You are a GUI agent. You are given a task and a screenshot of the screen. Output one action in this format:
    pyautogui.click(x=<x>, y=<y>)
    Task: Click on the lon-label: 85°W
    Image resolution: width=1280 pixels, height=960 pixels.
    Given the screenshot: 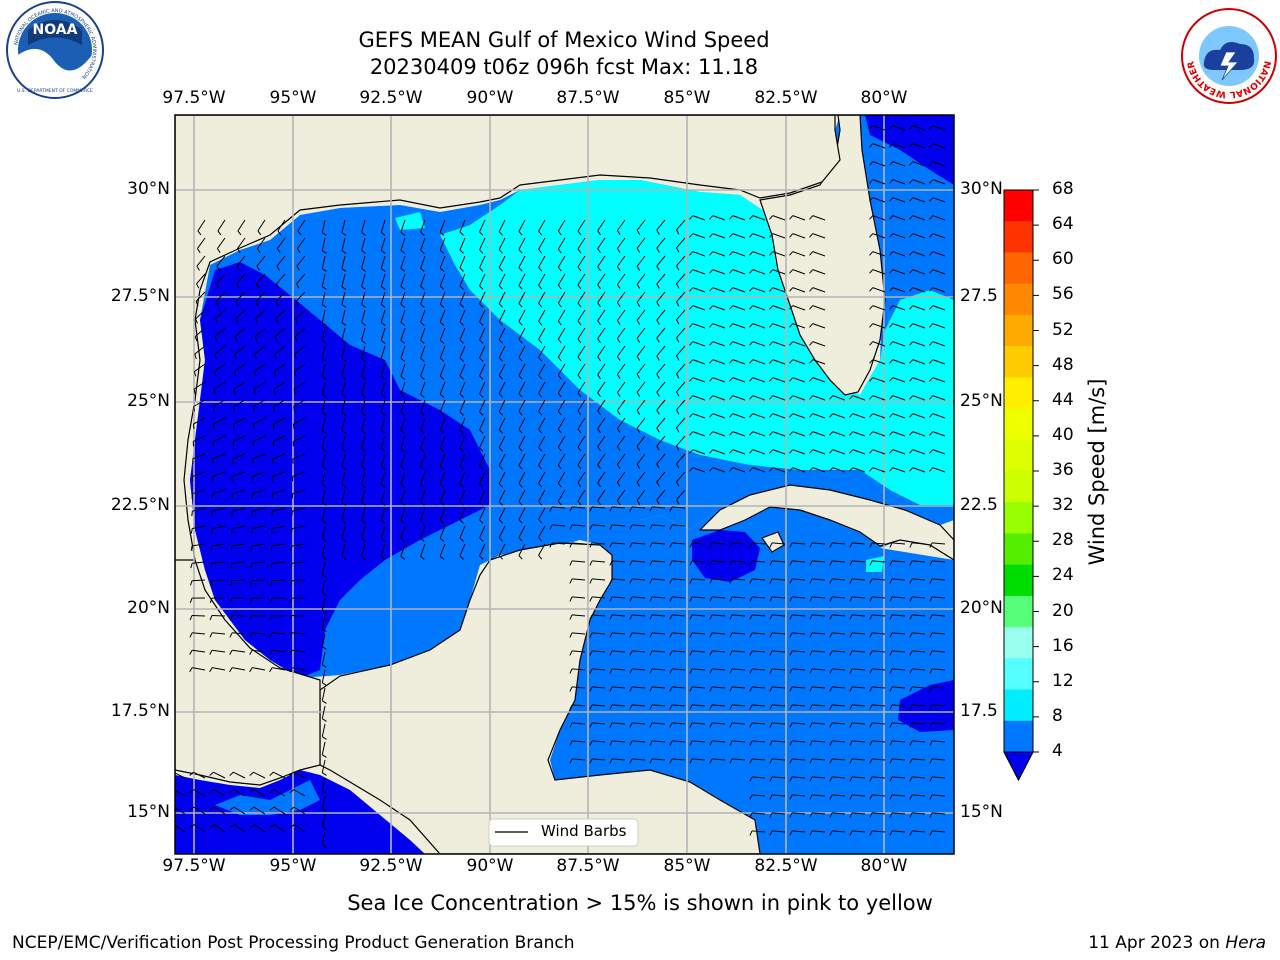 What is the action you would take?
    pyautogui.click(x=687, y=98)
    